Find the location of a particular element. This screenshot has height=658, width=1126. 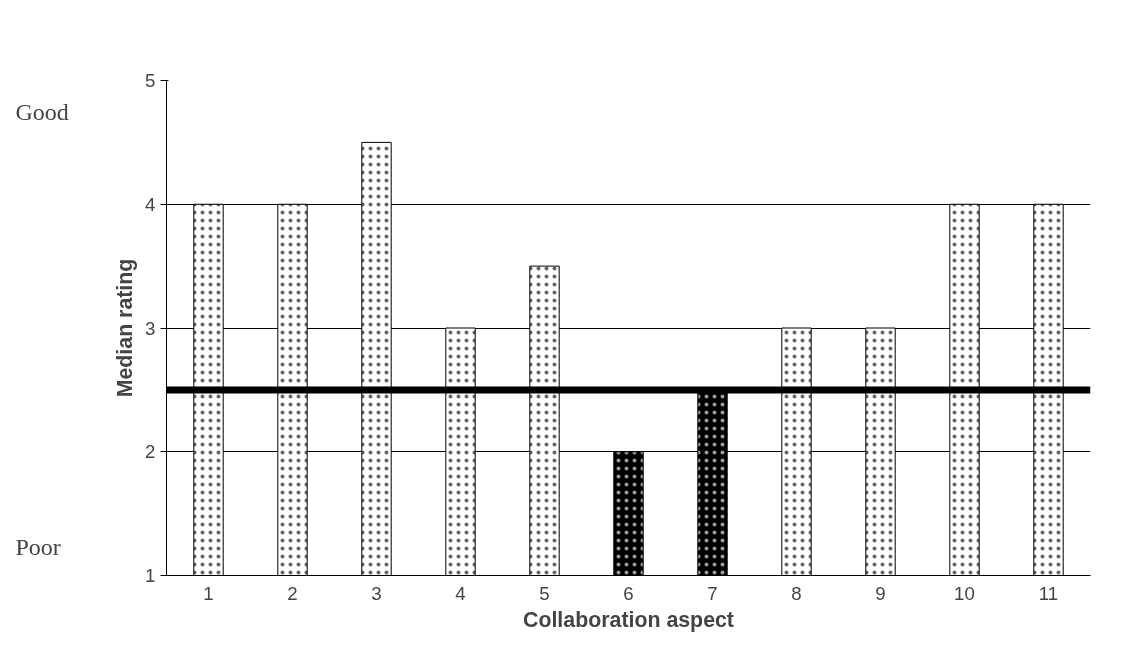

x-axis-title: Collaboration aspect is located at coordinates (628, 619).